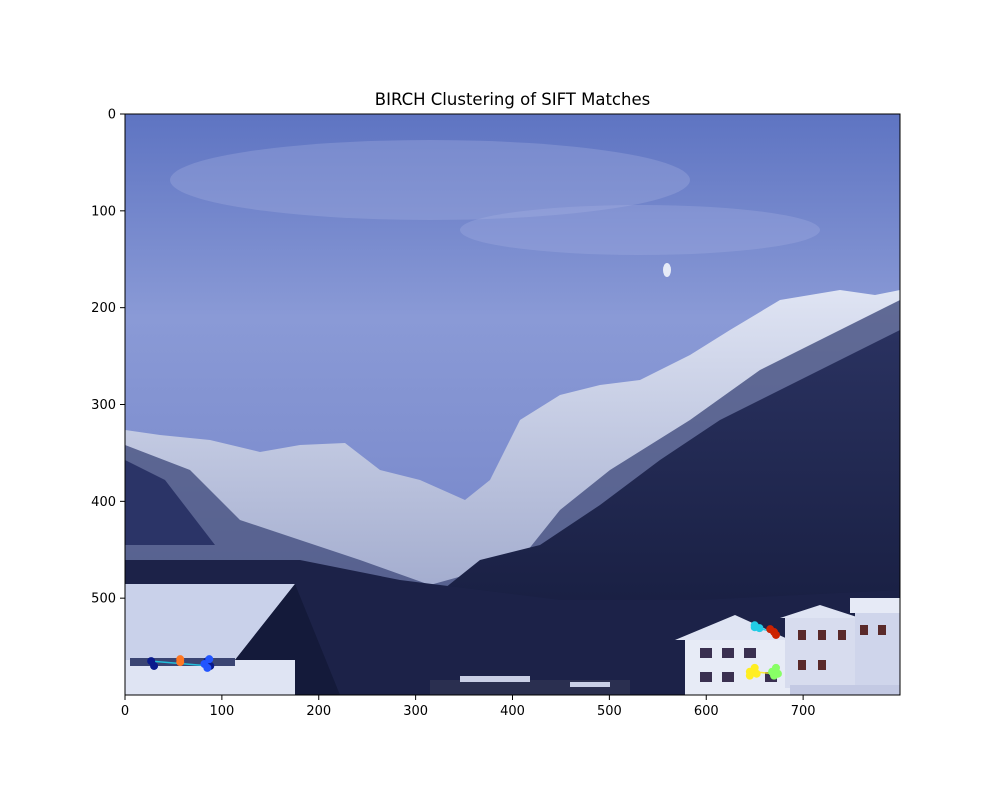  What do you see at coordinates (103, 599) in the screenshot?
I see `y-tick-label: 500` at bounding box center [103, 599].